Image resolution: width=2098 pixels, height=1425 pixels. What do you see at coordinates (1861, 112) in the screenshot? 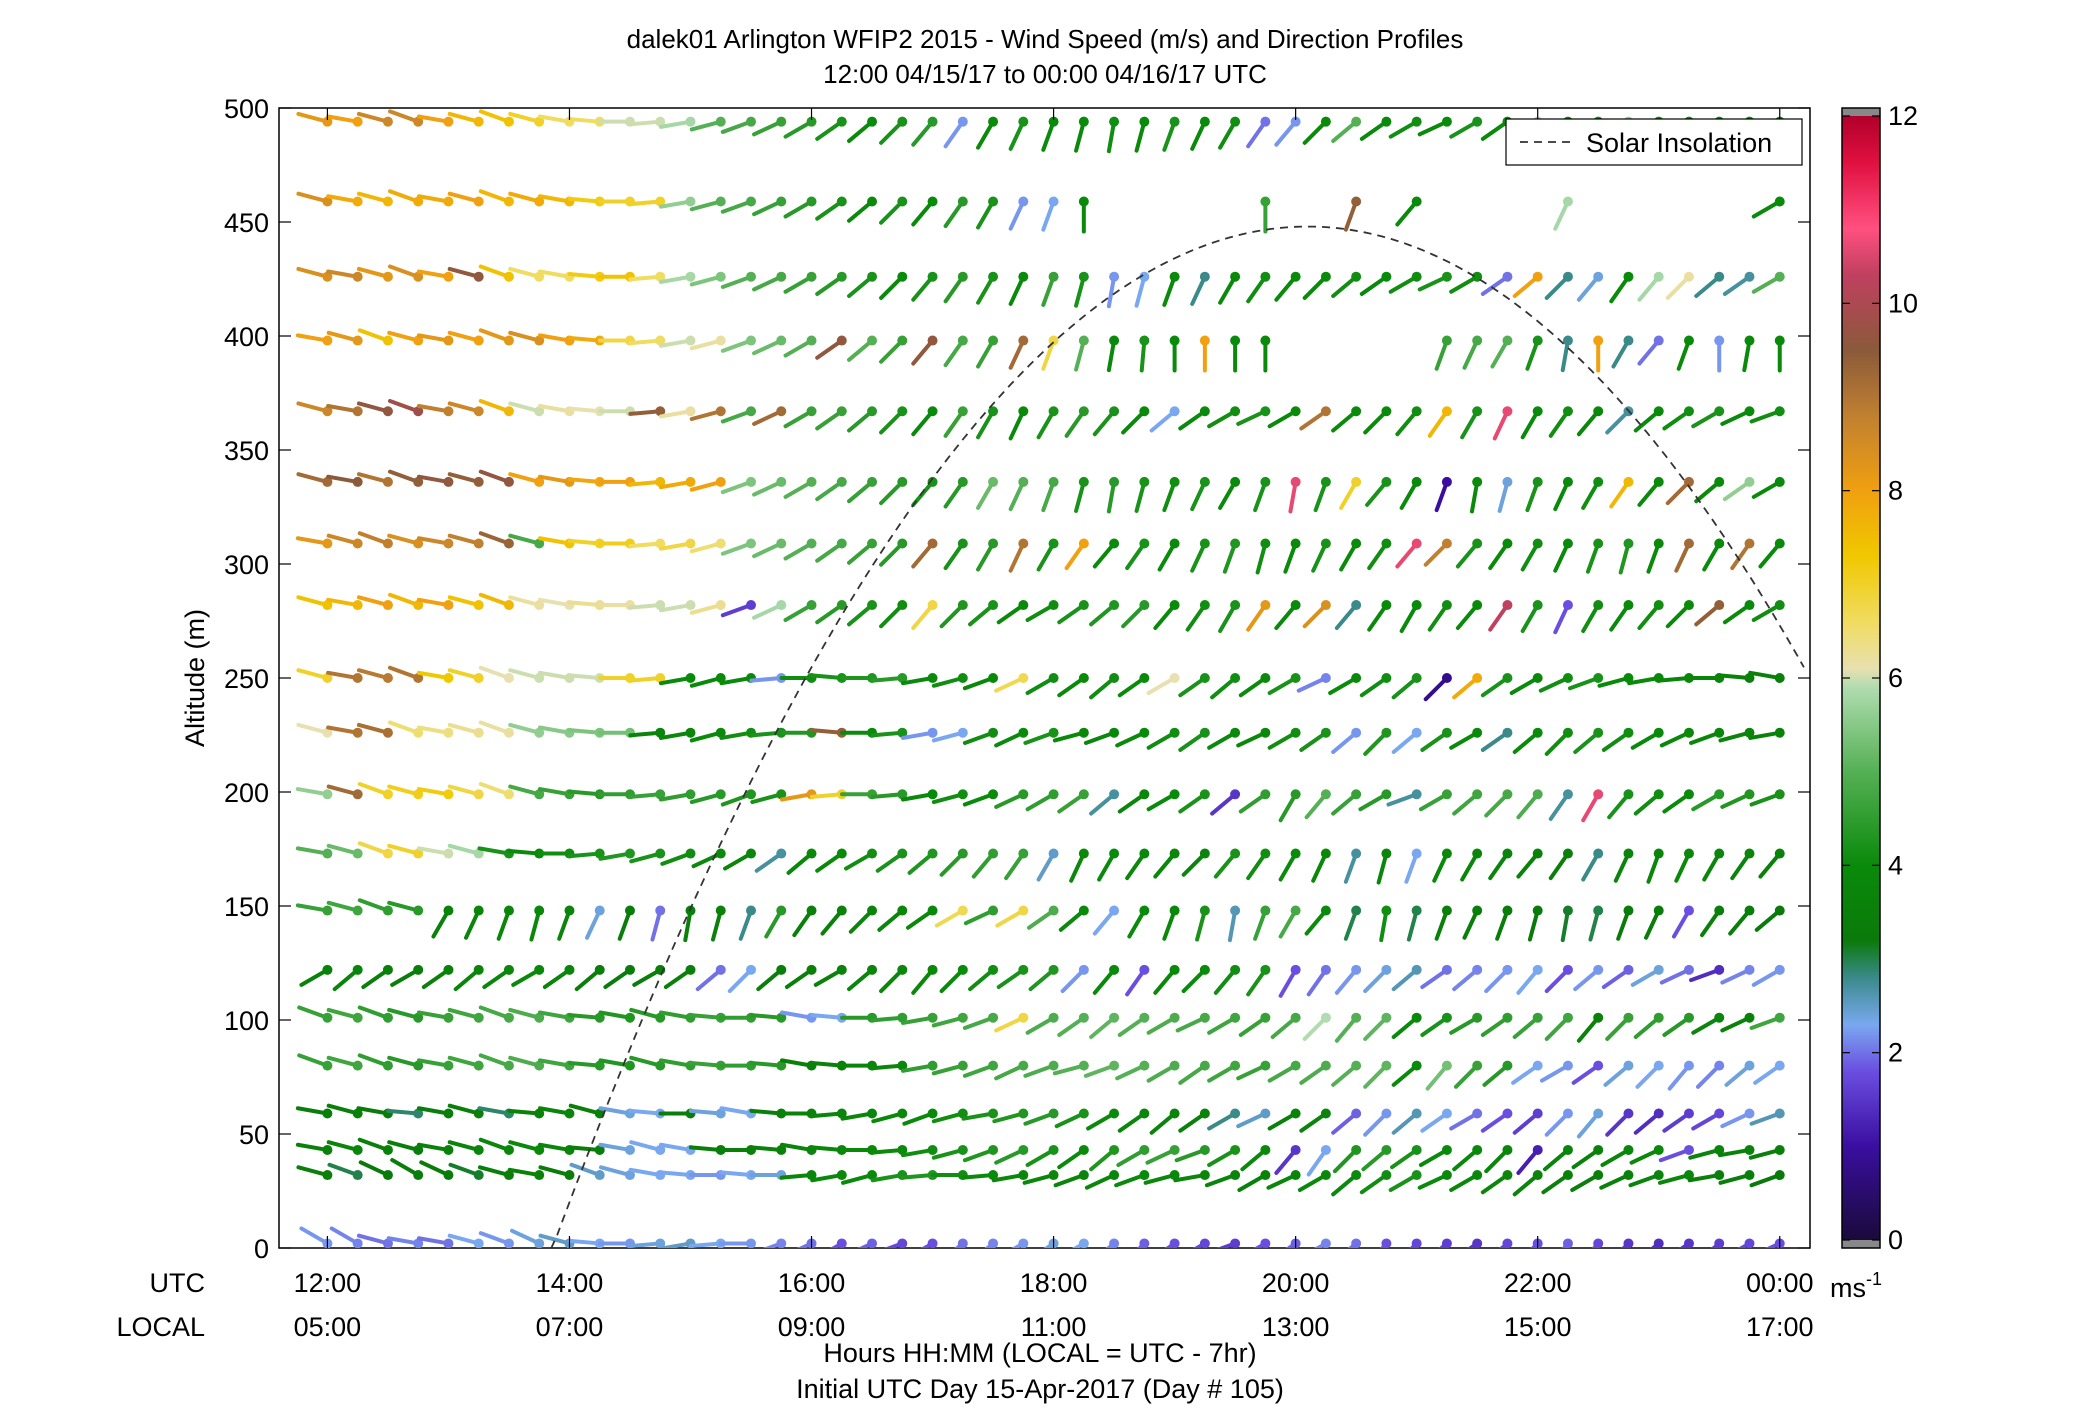
I see `colorbar-top-cap` at bounding box center [1861, 112].